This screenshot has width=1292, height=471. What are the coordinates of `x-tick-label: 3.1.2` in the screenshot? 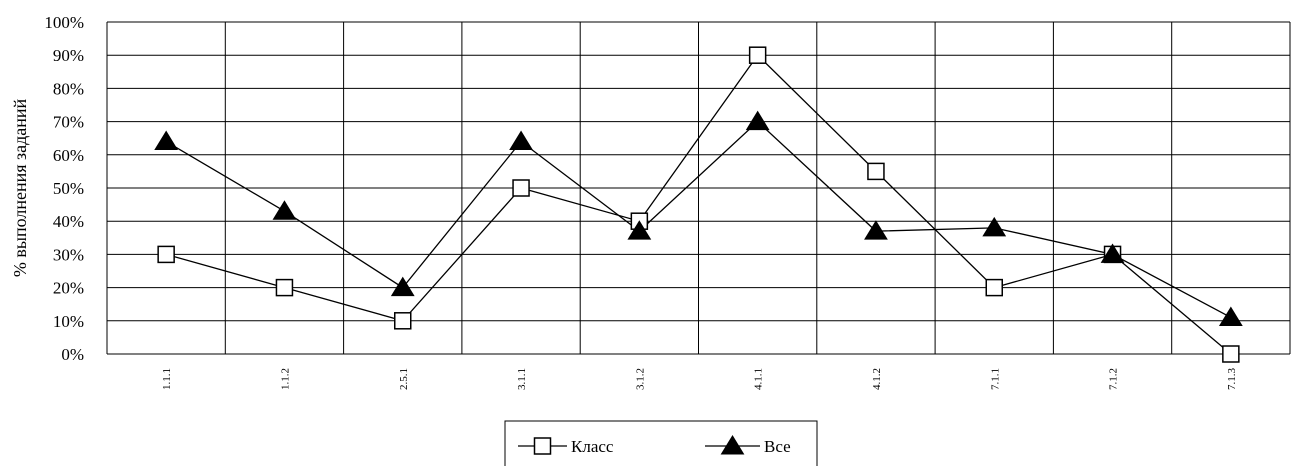 It's located at (640, 379).